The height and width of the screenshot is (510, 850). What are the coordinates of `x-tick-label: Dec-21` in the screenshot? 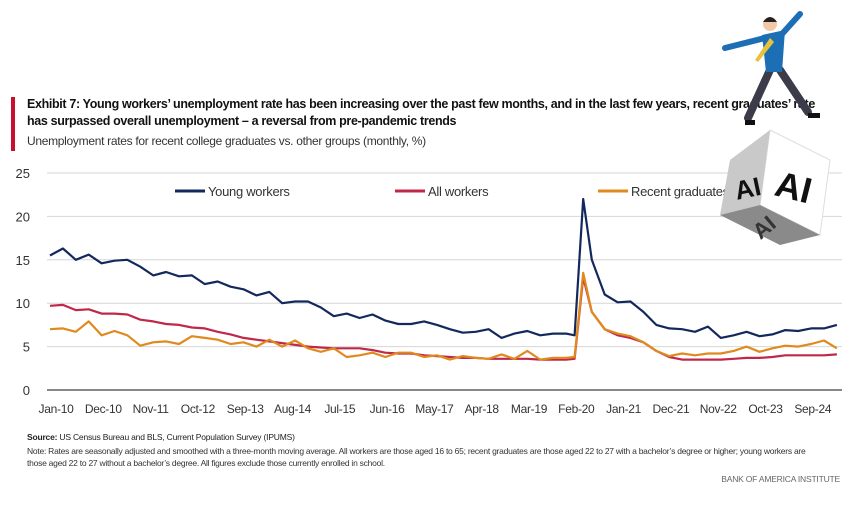 It's located at (671, 409).